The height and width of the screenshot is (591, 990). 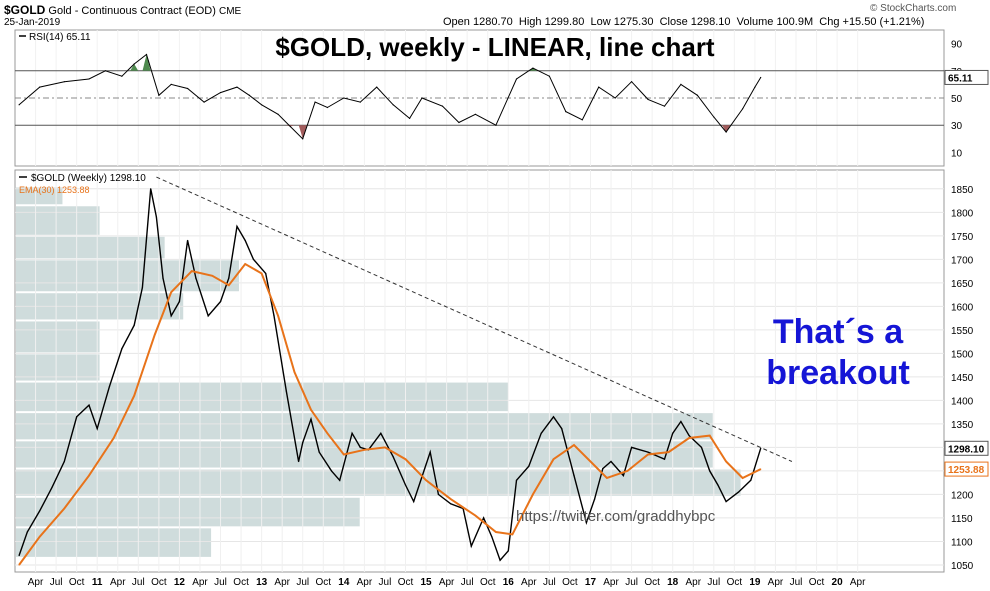 What do you see at coordinates (146, 62) in the screenshot?
I see `rsi-overbought-fill` at bounding box center [146, 62].